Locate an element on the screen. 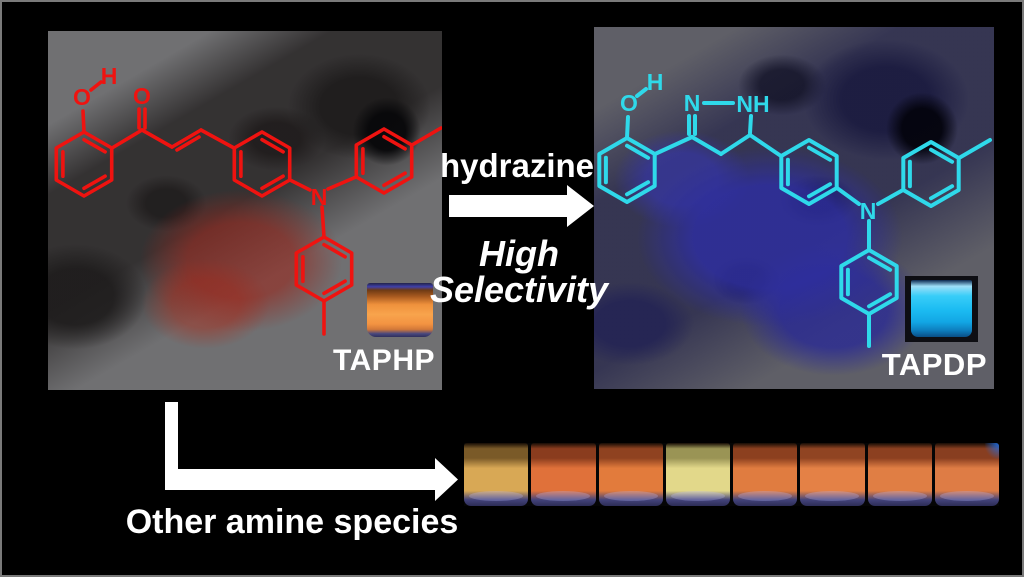 The image size is (1024, 577). uv-vial-strip-photo is located at coordinates (731, 474).